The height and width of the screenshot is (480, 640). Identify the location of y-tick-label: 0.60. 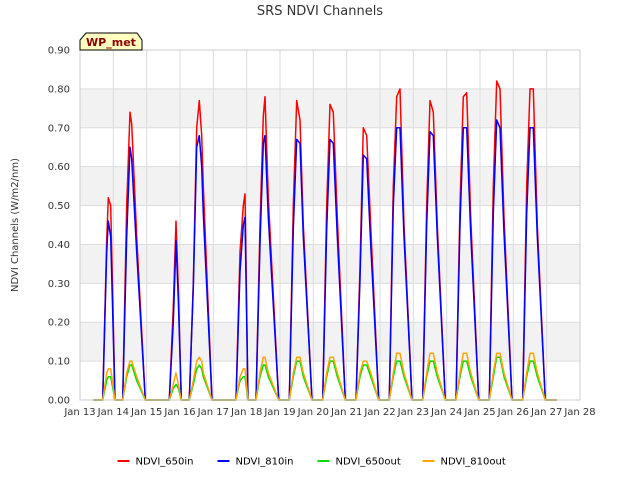
(59, 167).